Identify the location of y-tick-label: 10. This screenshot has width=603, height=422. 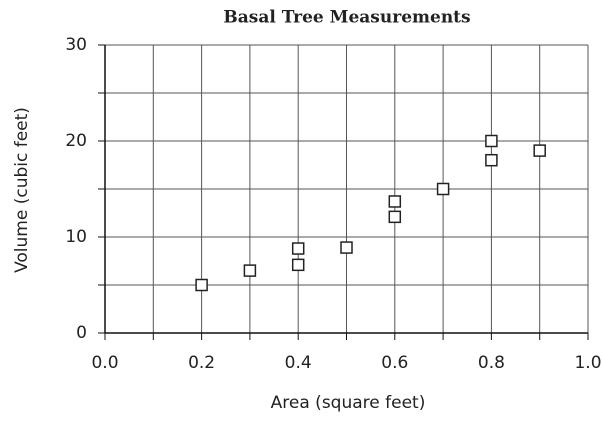
(76, 237).